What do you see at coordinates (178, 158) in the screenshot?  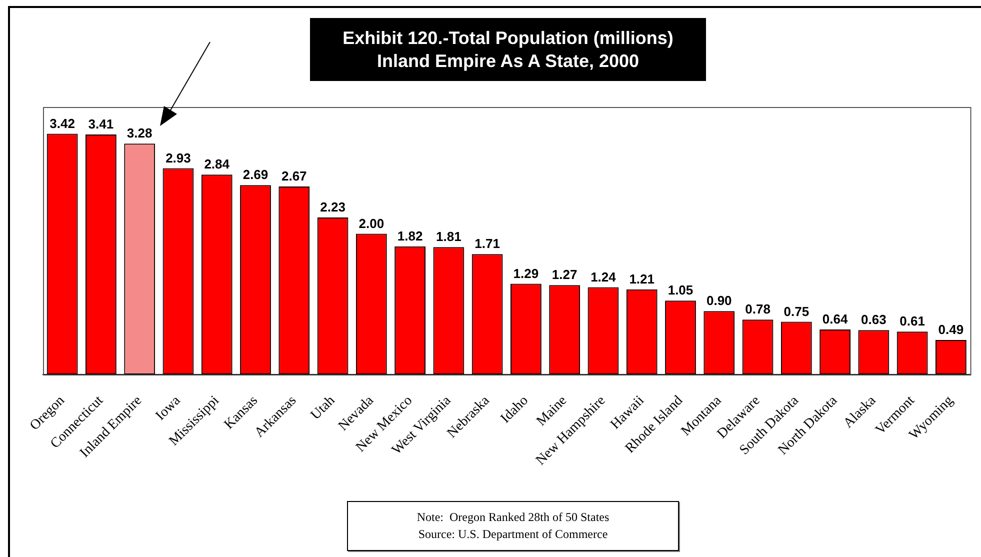 I see `data-label: 2.93` at bounding box center [178, 158].